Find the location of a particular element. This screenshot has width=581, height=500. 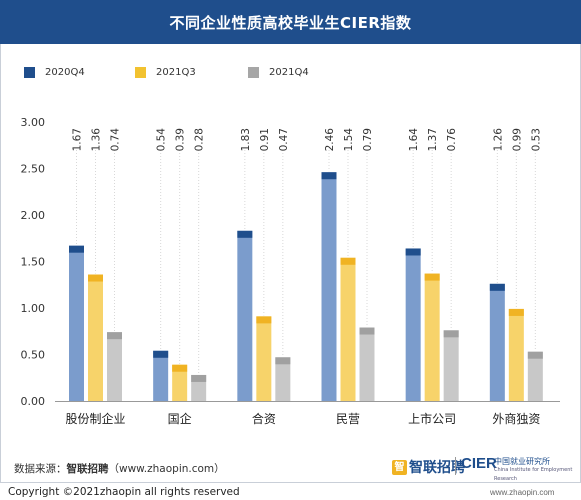

data-source-prefix: 数据来源： is located at coordinates (40, 469).